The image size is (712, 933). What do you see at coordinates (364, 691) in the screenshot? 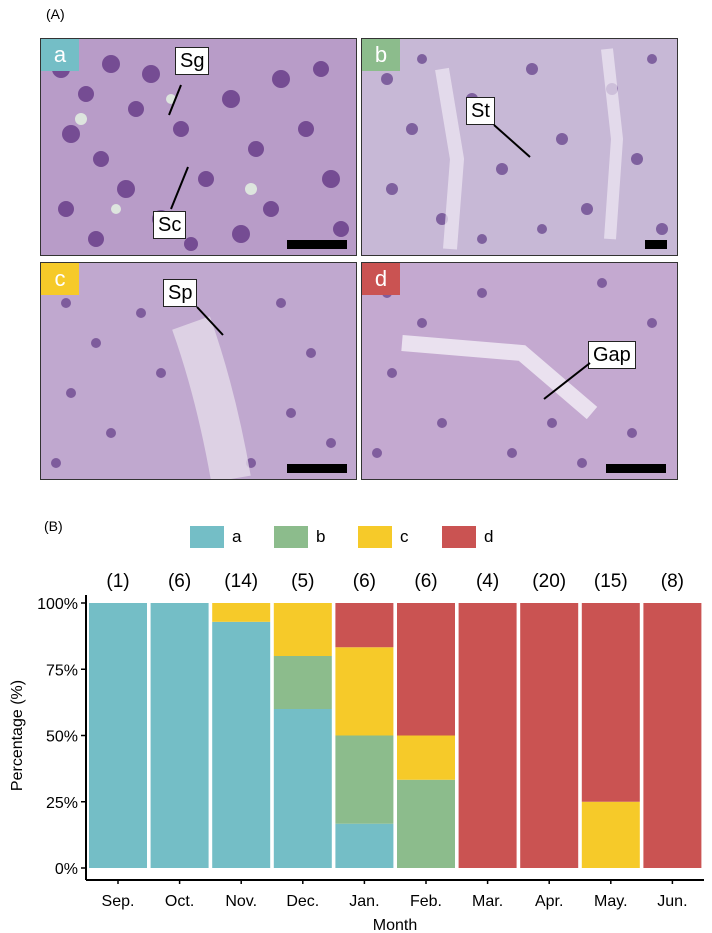
I see `bar-segment-c-jan` at bounding box center [364, 691].